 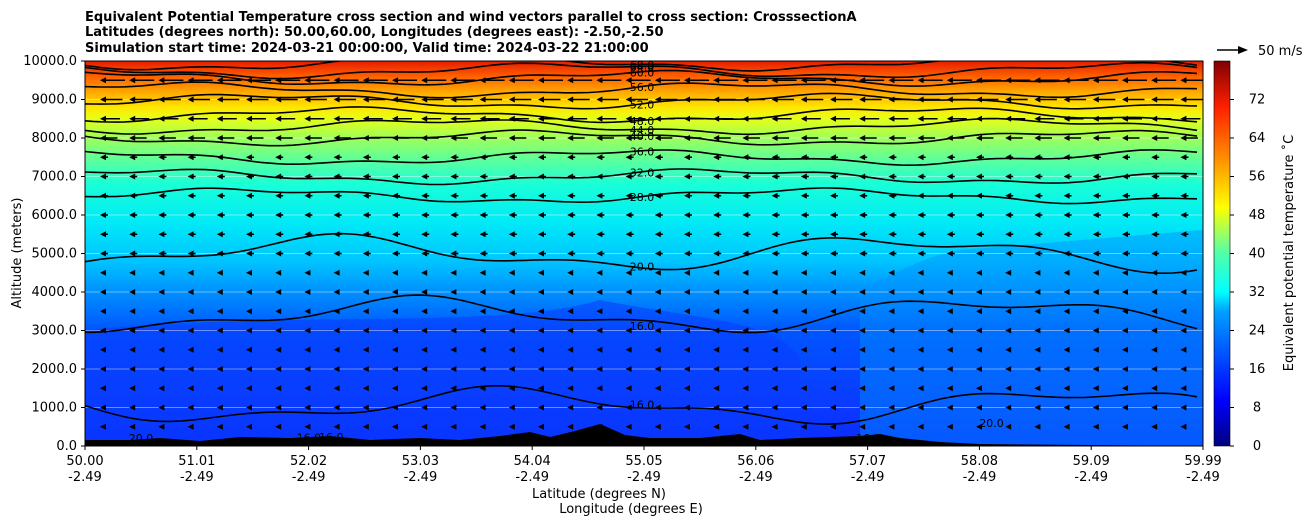 I want to click on x-tick-label-lat: 59.99, so click(x=1202, y=461).